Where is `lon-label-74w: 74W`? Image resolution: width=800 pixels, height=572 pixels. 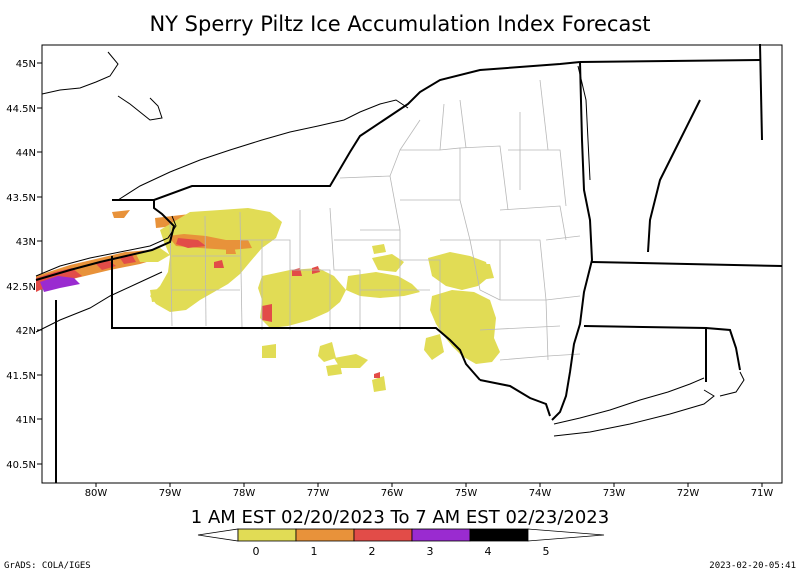
lon-label-74w: 74W is located at coordinates (540, 493).